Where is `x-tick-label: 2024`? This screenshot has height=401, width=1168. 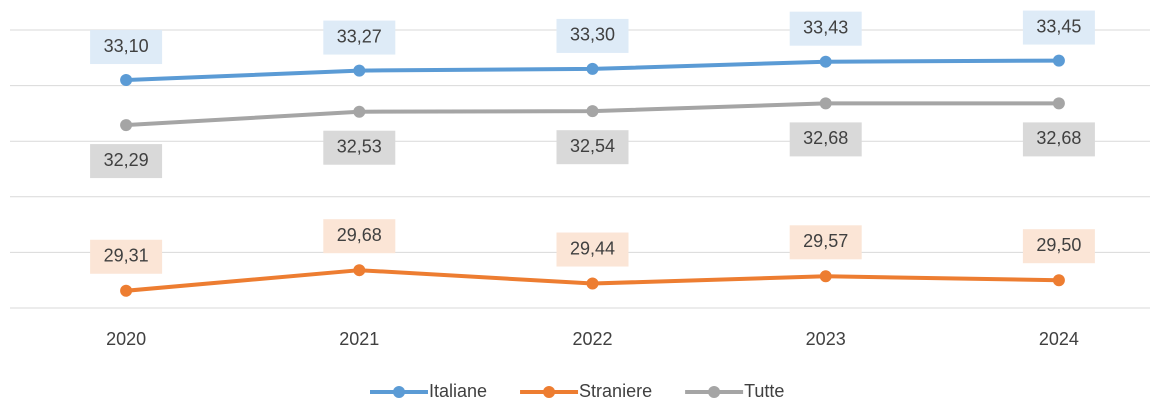 x-tick-label: 2024 is located at coordinates (1059, 339).